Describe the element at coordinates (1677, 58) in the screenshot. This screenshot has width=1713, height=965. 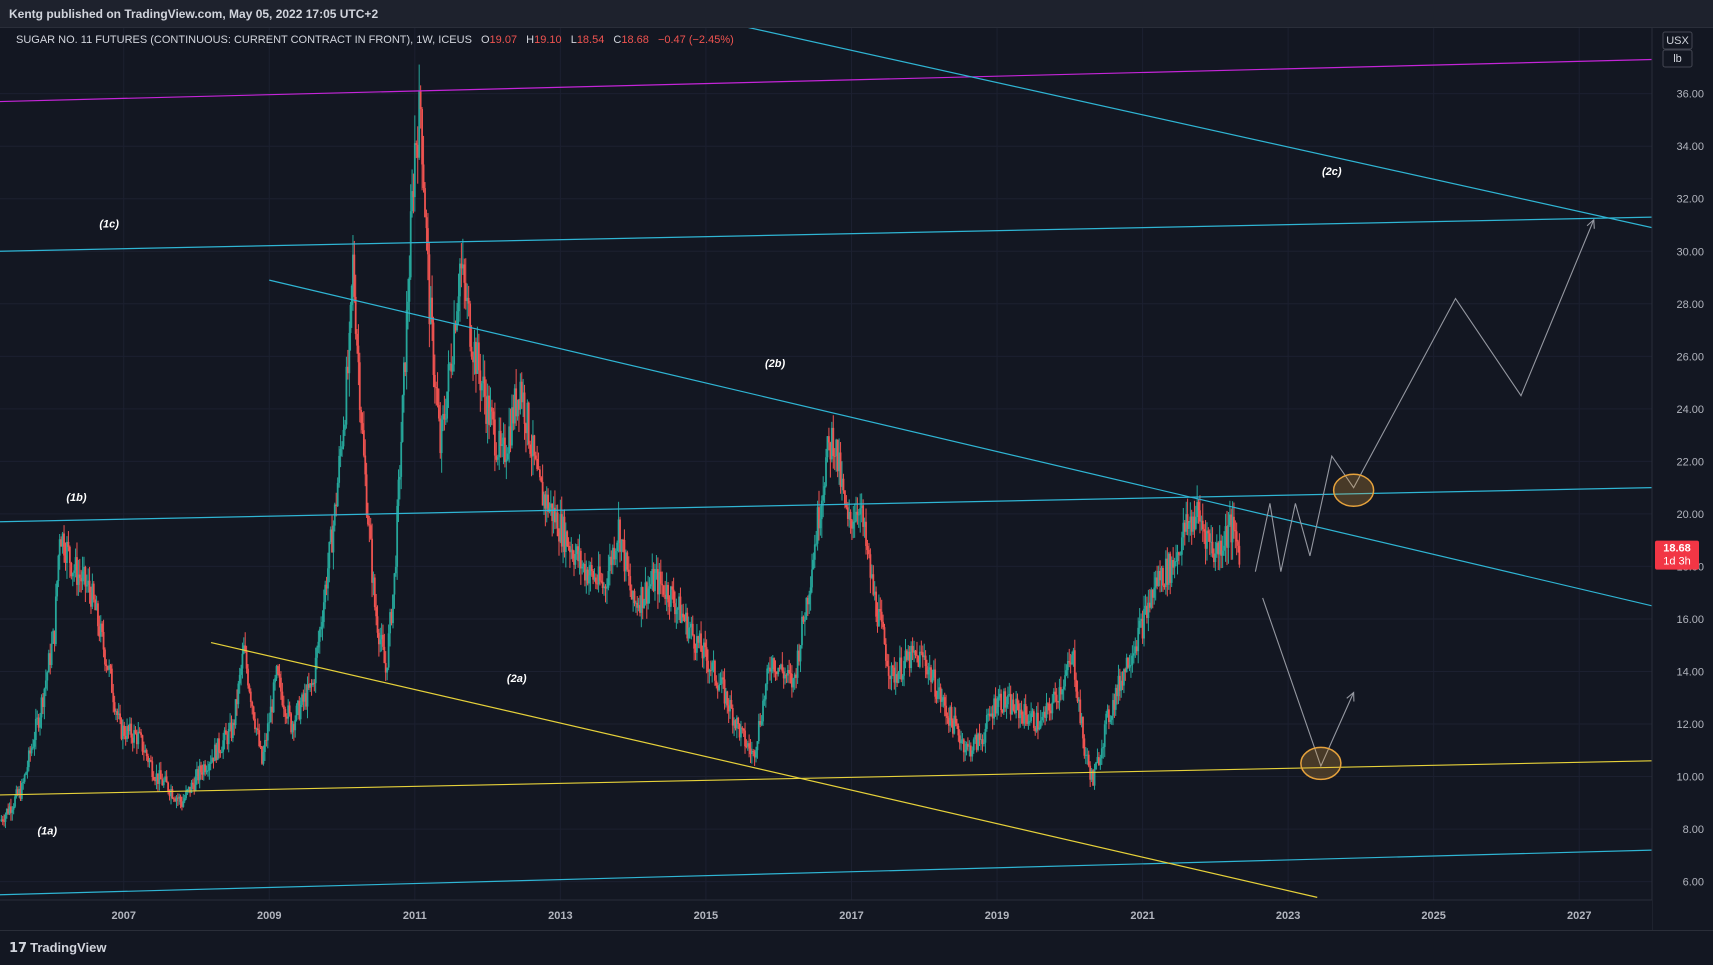
I see `unit-button: lb` at that location.